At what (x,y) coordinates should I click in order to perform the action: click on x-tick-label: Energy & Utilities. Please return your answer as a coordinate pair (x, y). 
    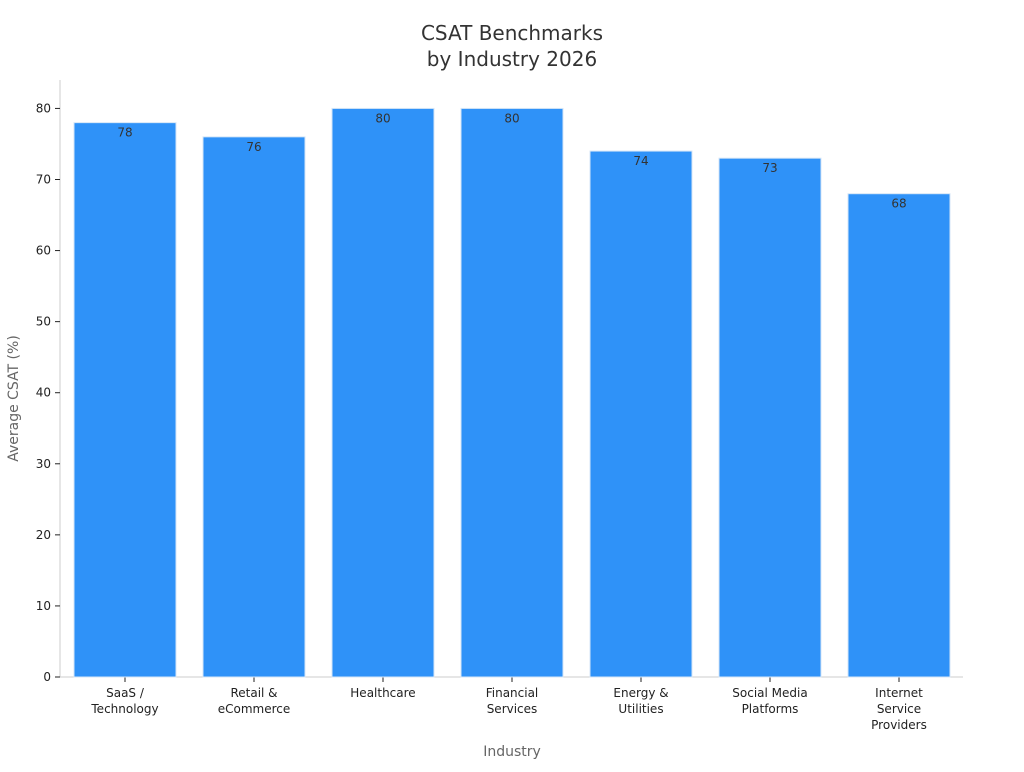
    Looking at the image, I should click on (640, 701).